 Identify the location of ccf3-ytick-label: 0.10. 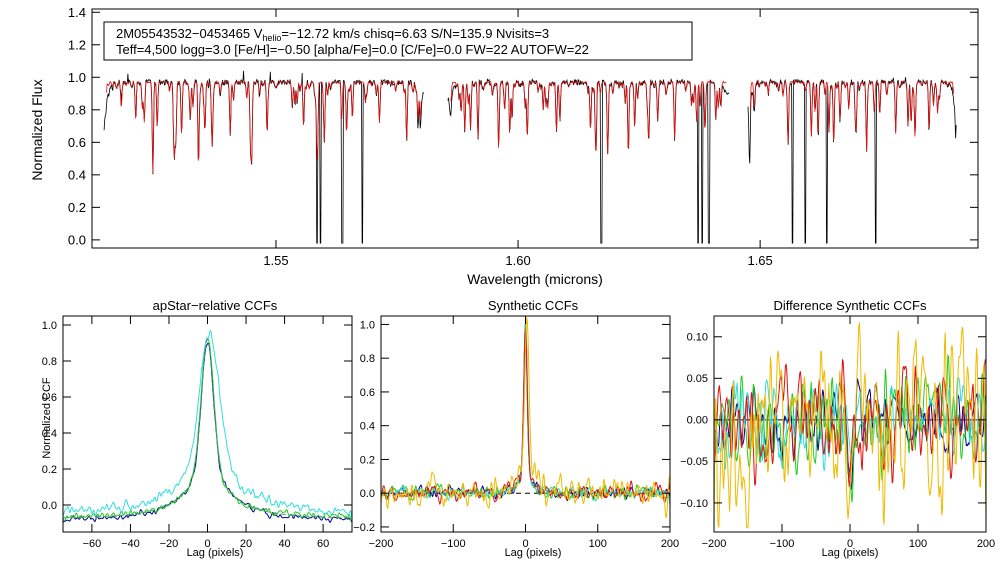
(697, 338).